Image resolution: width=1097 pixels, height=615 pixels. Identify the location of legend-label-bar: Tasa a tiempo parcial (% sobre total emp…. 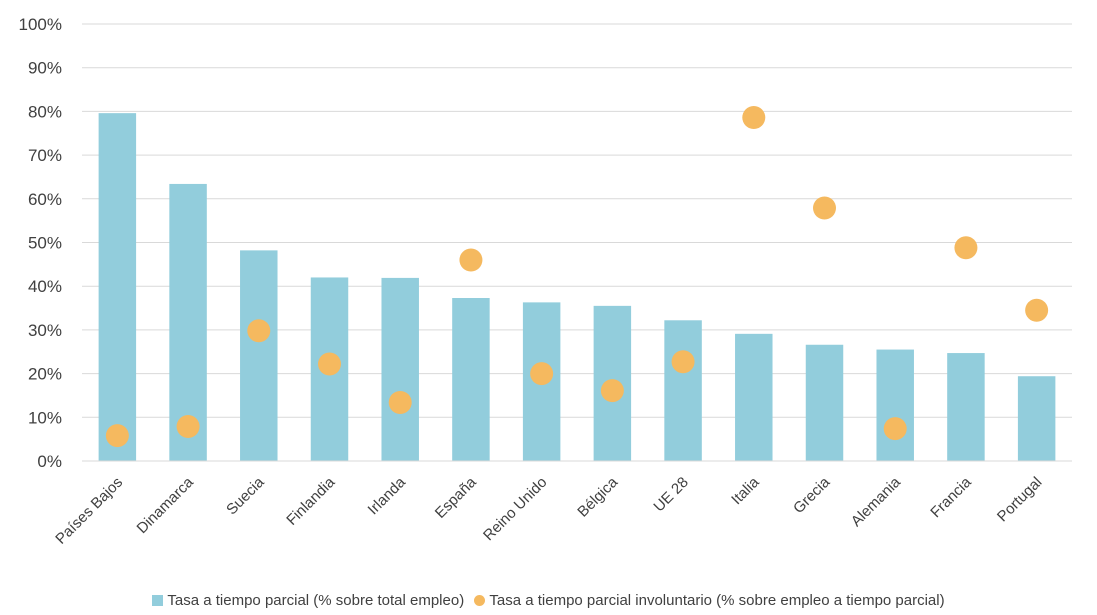
(316, 600).